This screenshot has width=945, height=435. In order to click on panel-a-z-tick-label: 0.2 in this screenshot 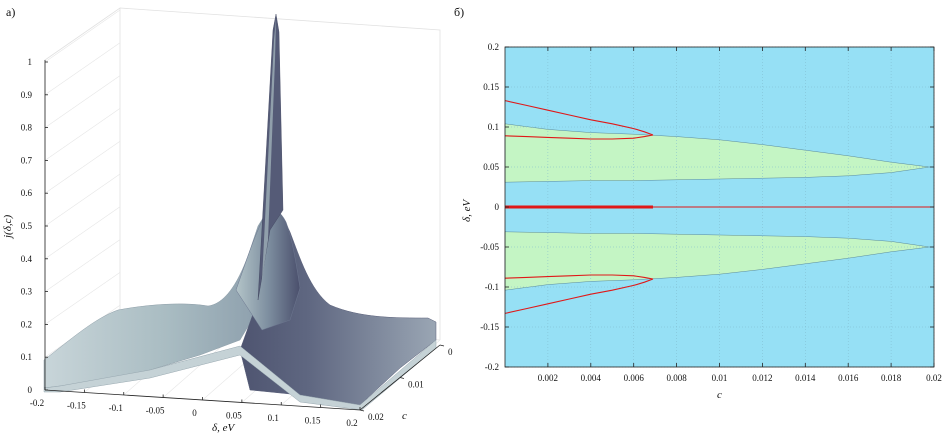, I will do `click(26, 324)`.